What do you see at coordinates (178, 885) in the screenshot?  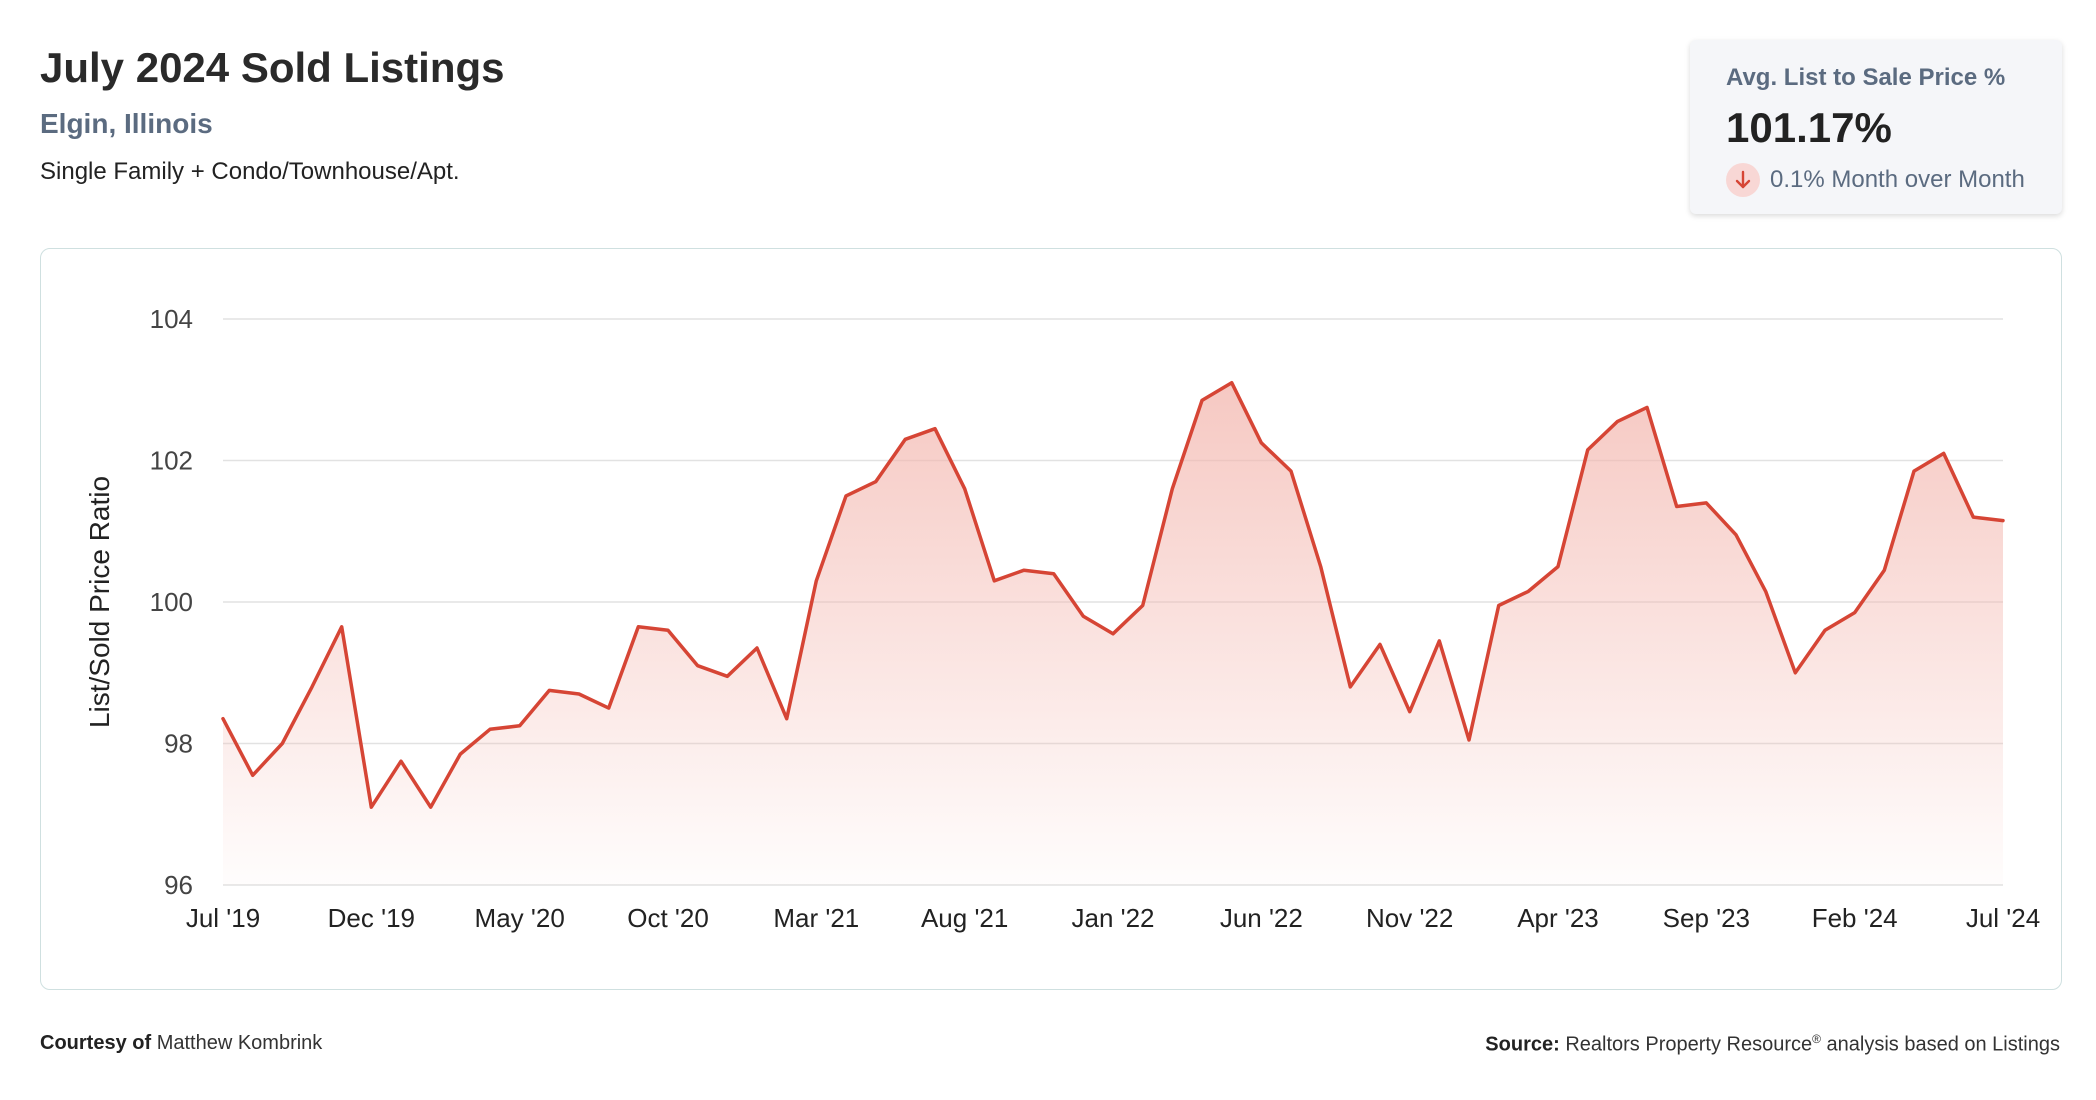 I see `y-tick-label: 96` at bounding box center [178, 885].